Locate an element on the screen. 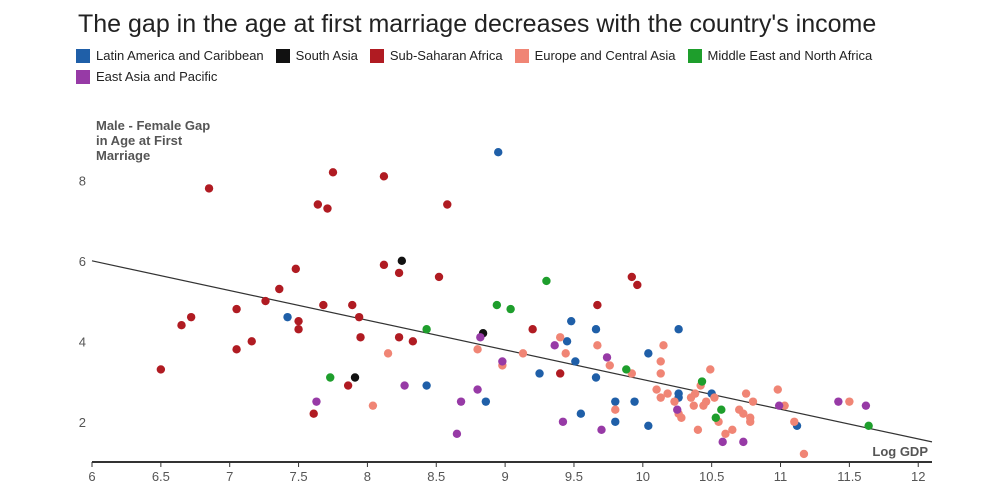 This screenshot has width=1000, height=500. x-tick-label: 11.5 is located at coordinates (849, 476).